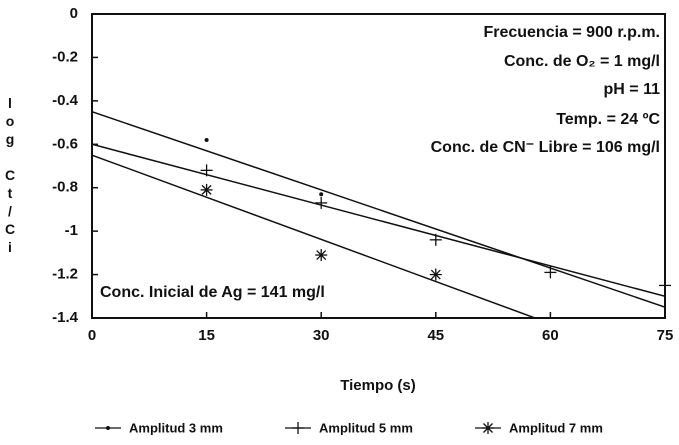 This screenshot has width=679, height=445. Describe the element at coordinates (571, 32) in the screenshot. I see `annotation: Frecuencia = 900 r.p.m.` at that location.